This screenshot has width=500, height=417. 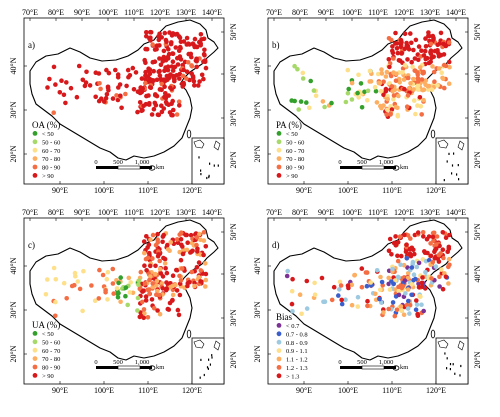 I want to click on scale-unit: km, so click(x=160, y=167).